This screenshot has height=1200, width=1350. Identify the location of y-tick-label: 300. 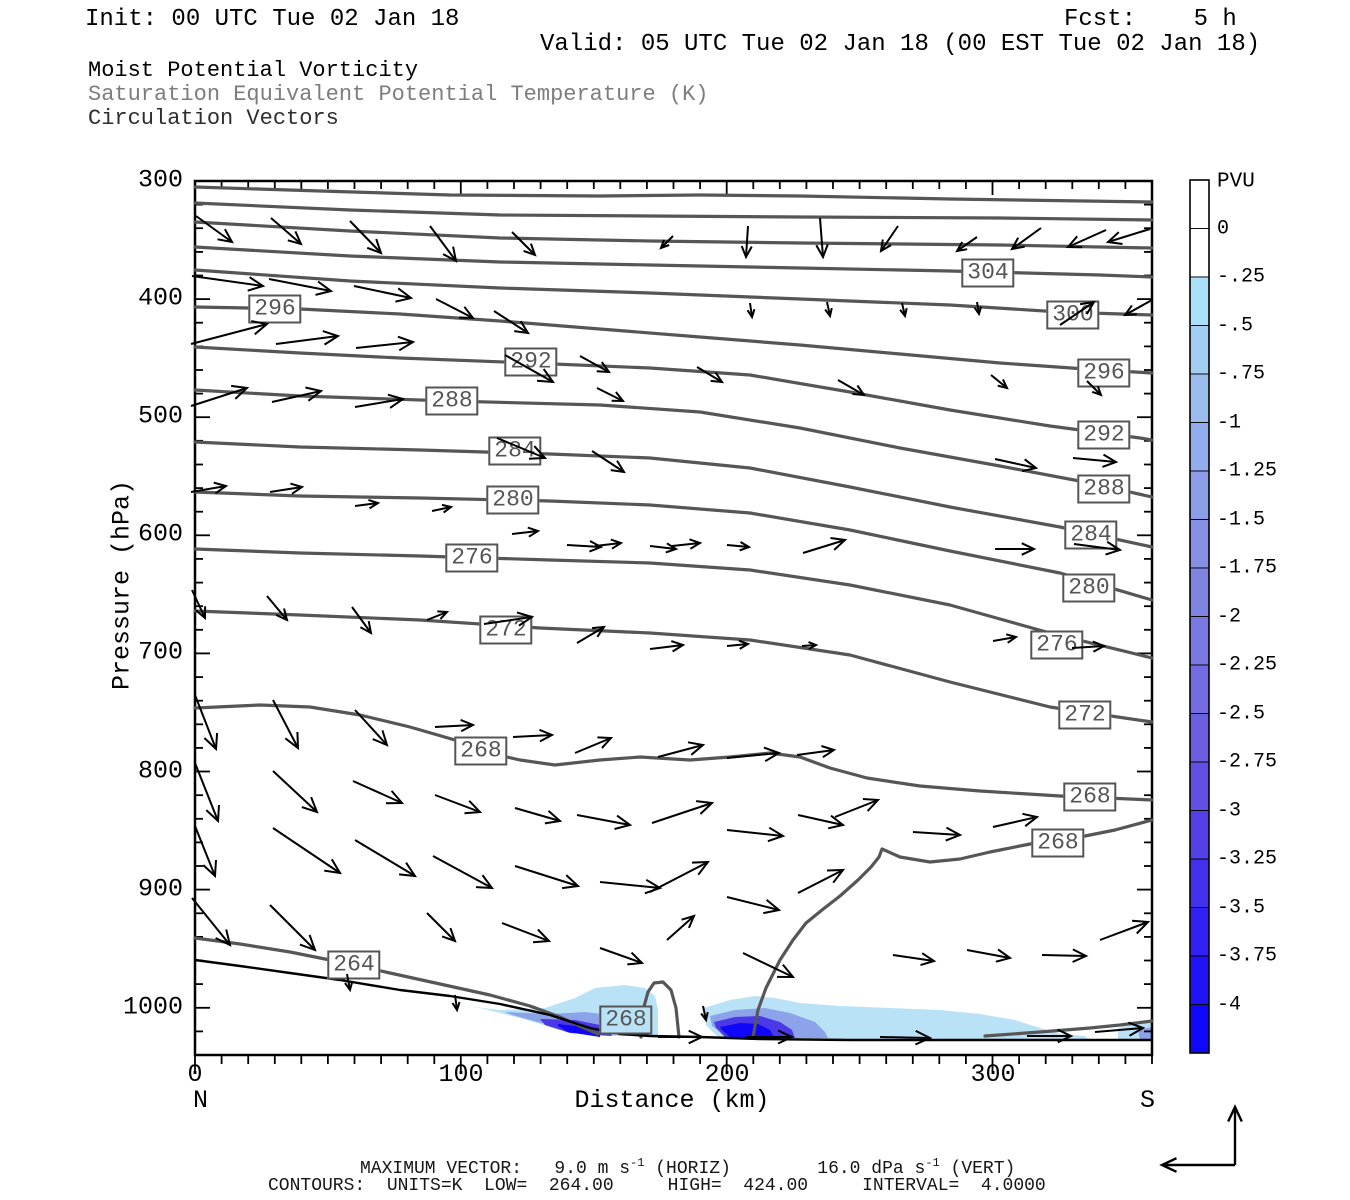
(160, 180).